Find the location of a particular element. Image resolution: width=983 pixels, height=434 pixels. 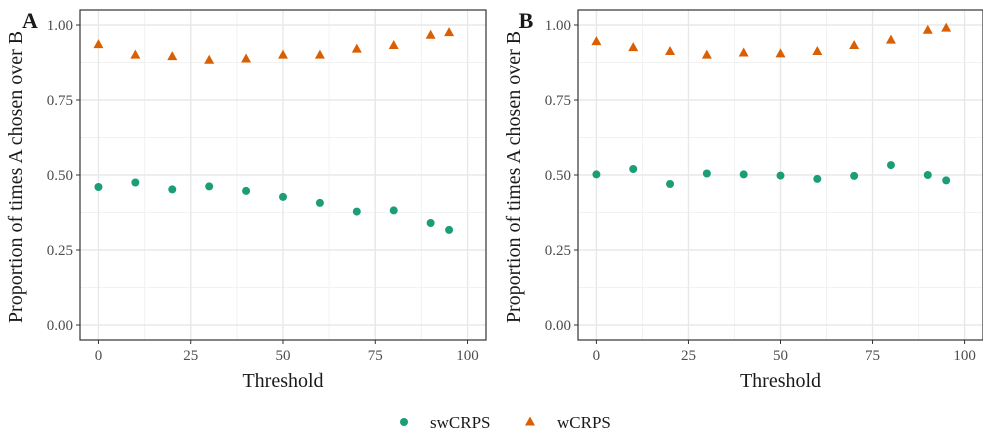

legend-label: wCRPS is located at coordinates (584, 422).